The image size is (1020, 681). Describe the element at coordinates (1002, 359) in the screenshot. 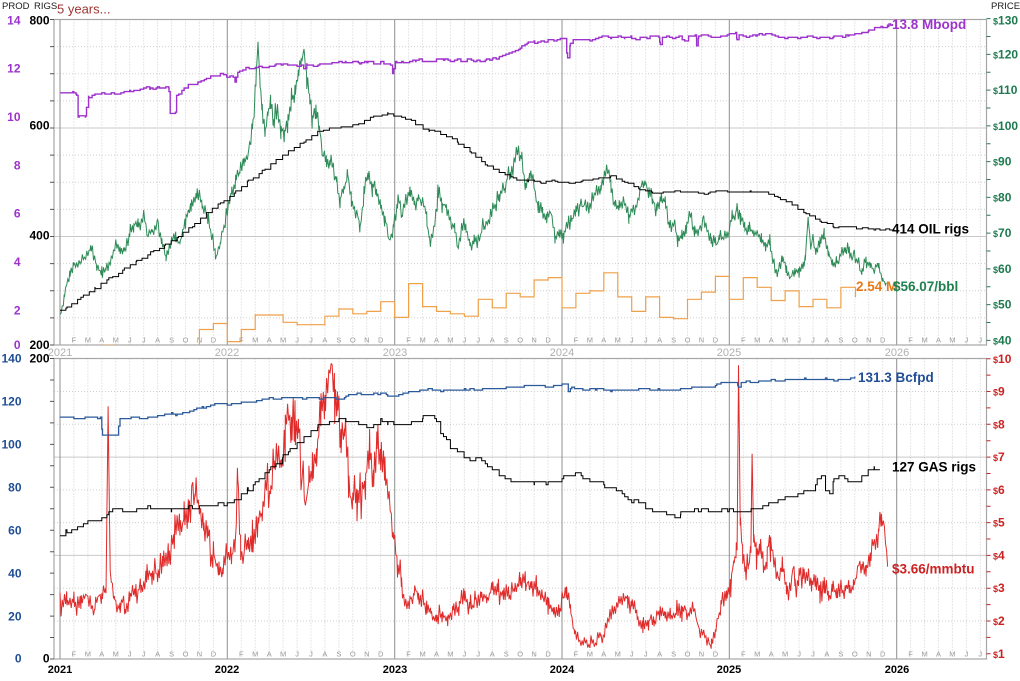

I see `svg-text: $10` at that location.